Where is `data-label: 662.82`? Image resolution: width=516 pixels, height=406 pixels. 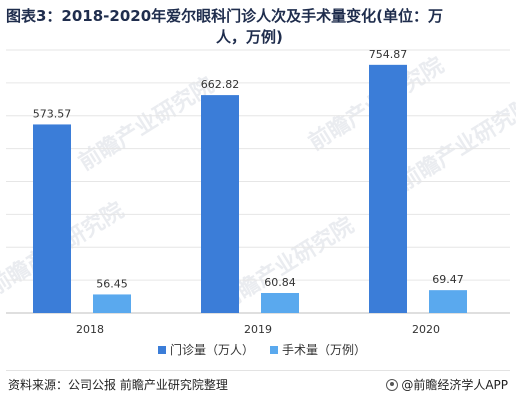
data-label: 662.82 is located at coordinates (220, 84).